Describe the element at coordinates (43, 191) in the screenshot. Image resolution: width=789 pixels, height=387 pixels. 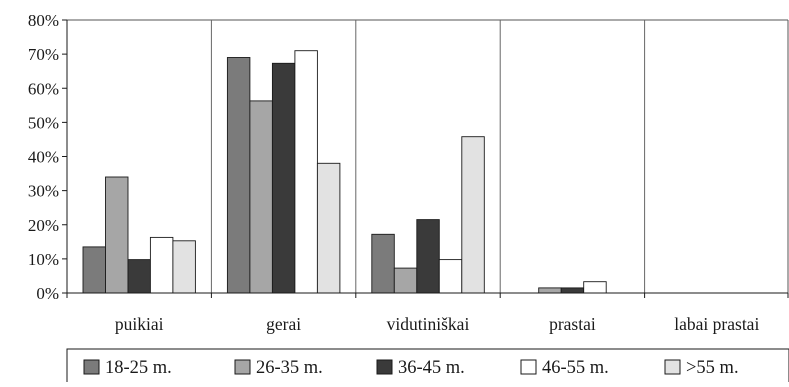
I see `y-tick-label: 30%` at that location.